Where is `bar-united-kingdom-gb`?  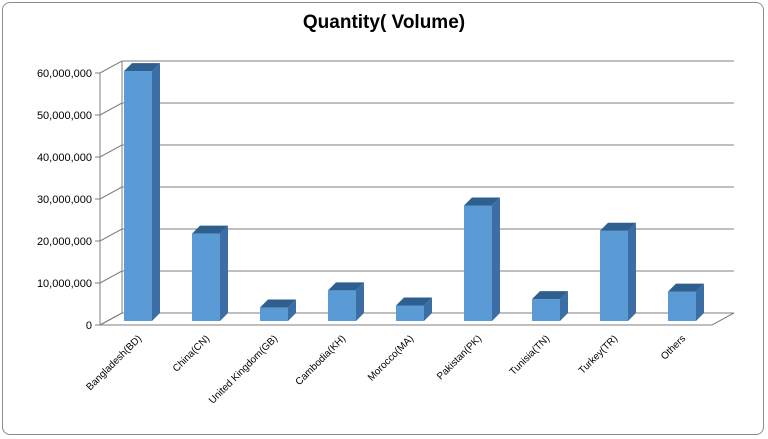 bar-united-kingdom-gb is located at coordinates (278, 310).